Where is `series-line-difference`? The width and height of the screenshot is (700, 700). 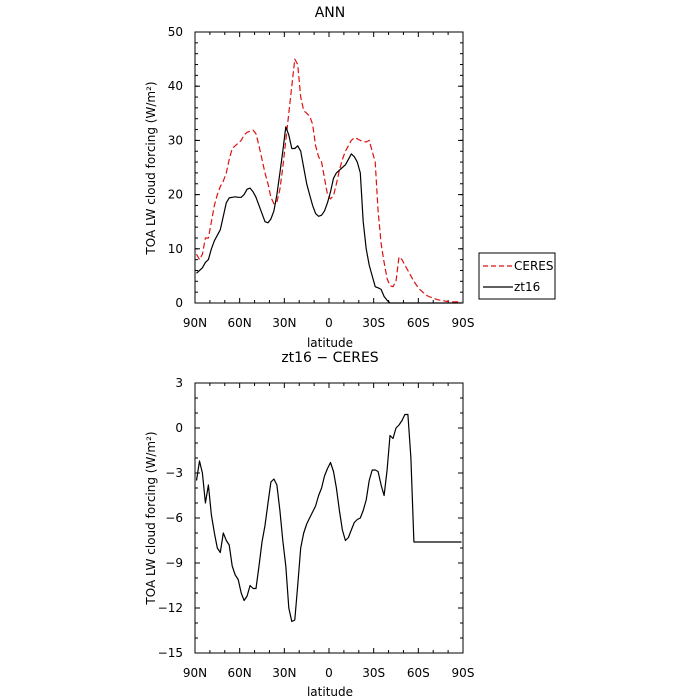 series-line-difference is located at coordinates (328, 518).